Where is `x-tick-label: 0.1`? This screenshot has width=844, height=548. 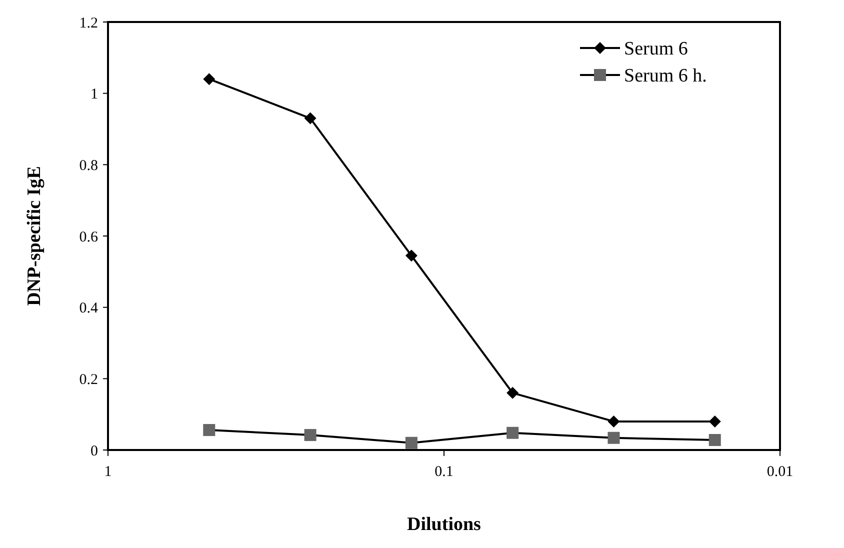
x-tick-label: 0.1 is located at coordinates (444, 472).